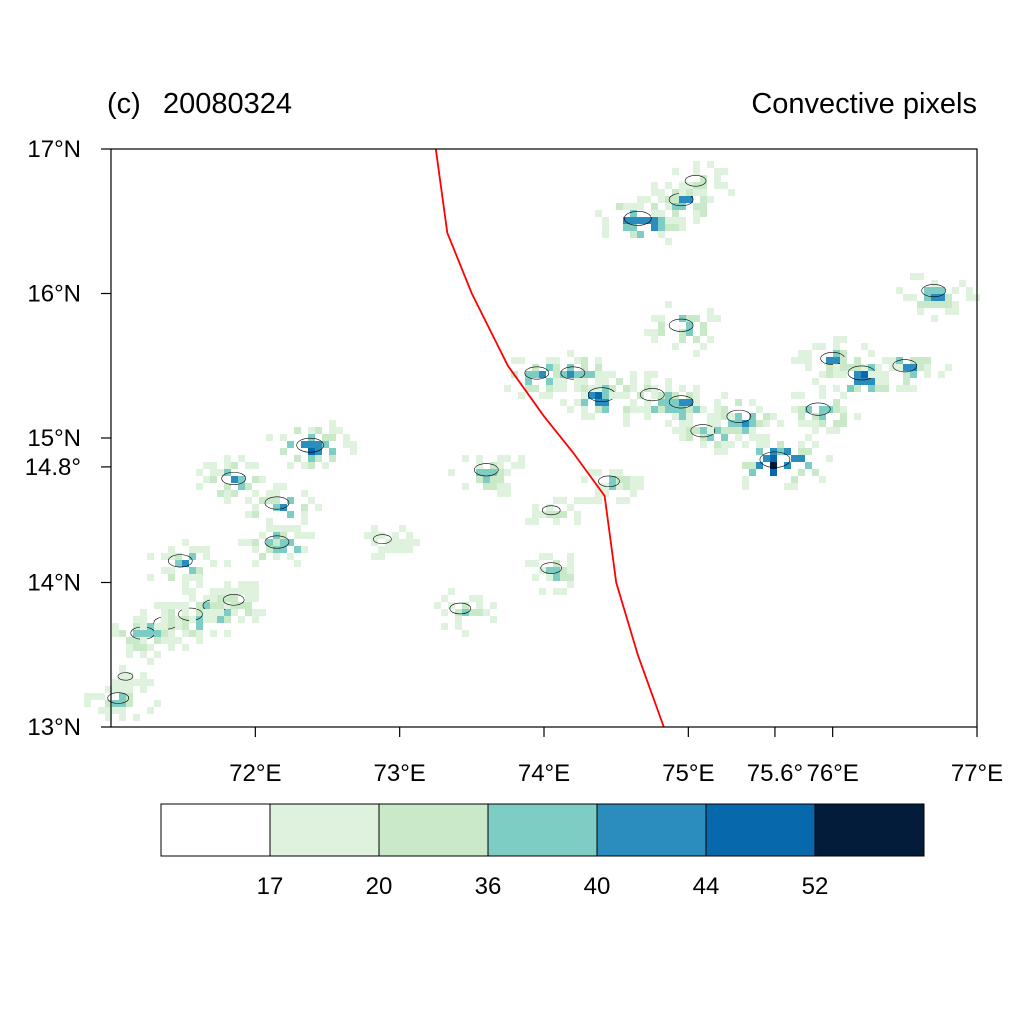 This screenshot has height=1024, width=1024. I want to click on lat-tick-label: 14.8°, so click(53, 467).